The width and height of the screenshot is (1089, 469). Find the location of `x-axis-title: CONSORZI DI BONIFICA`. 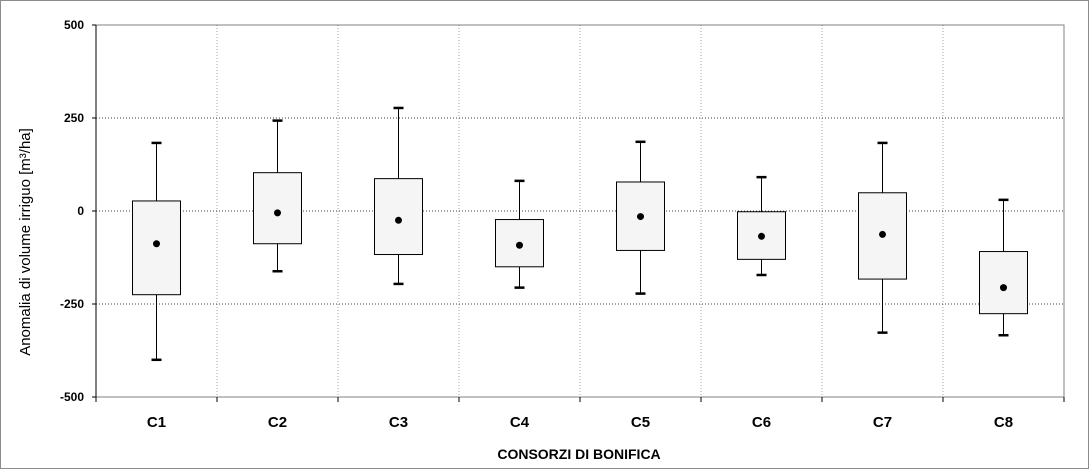

x-axis-title: CONSORZI DI BONIFICA is located at coordinates (578, 454).